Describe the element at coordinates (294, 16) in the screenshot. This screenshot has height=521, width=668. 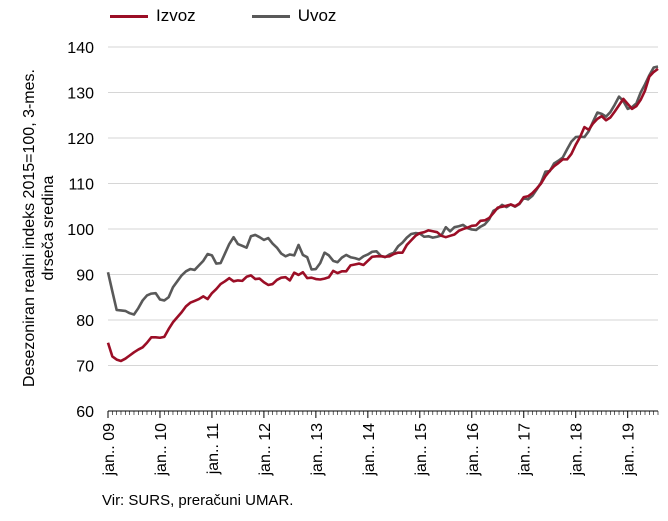
I see `legend-item-uvoz: Uvoz` at that location.